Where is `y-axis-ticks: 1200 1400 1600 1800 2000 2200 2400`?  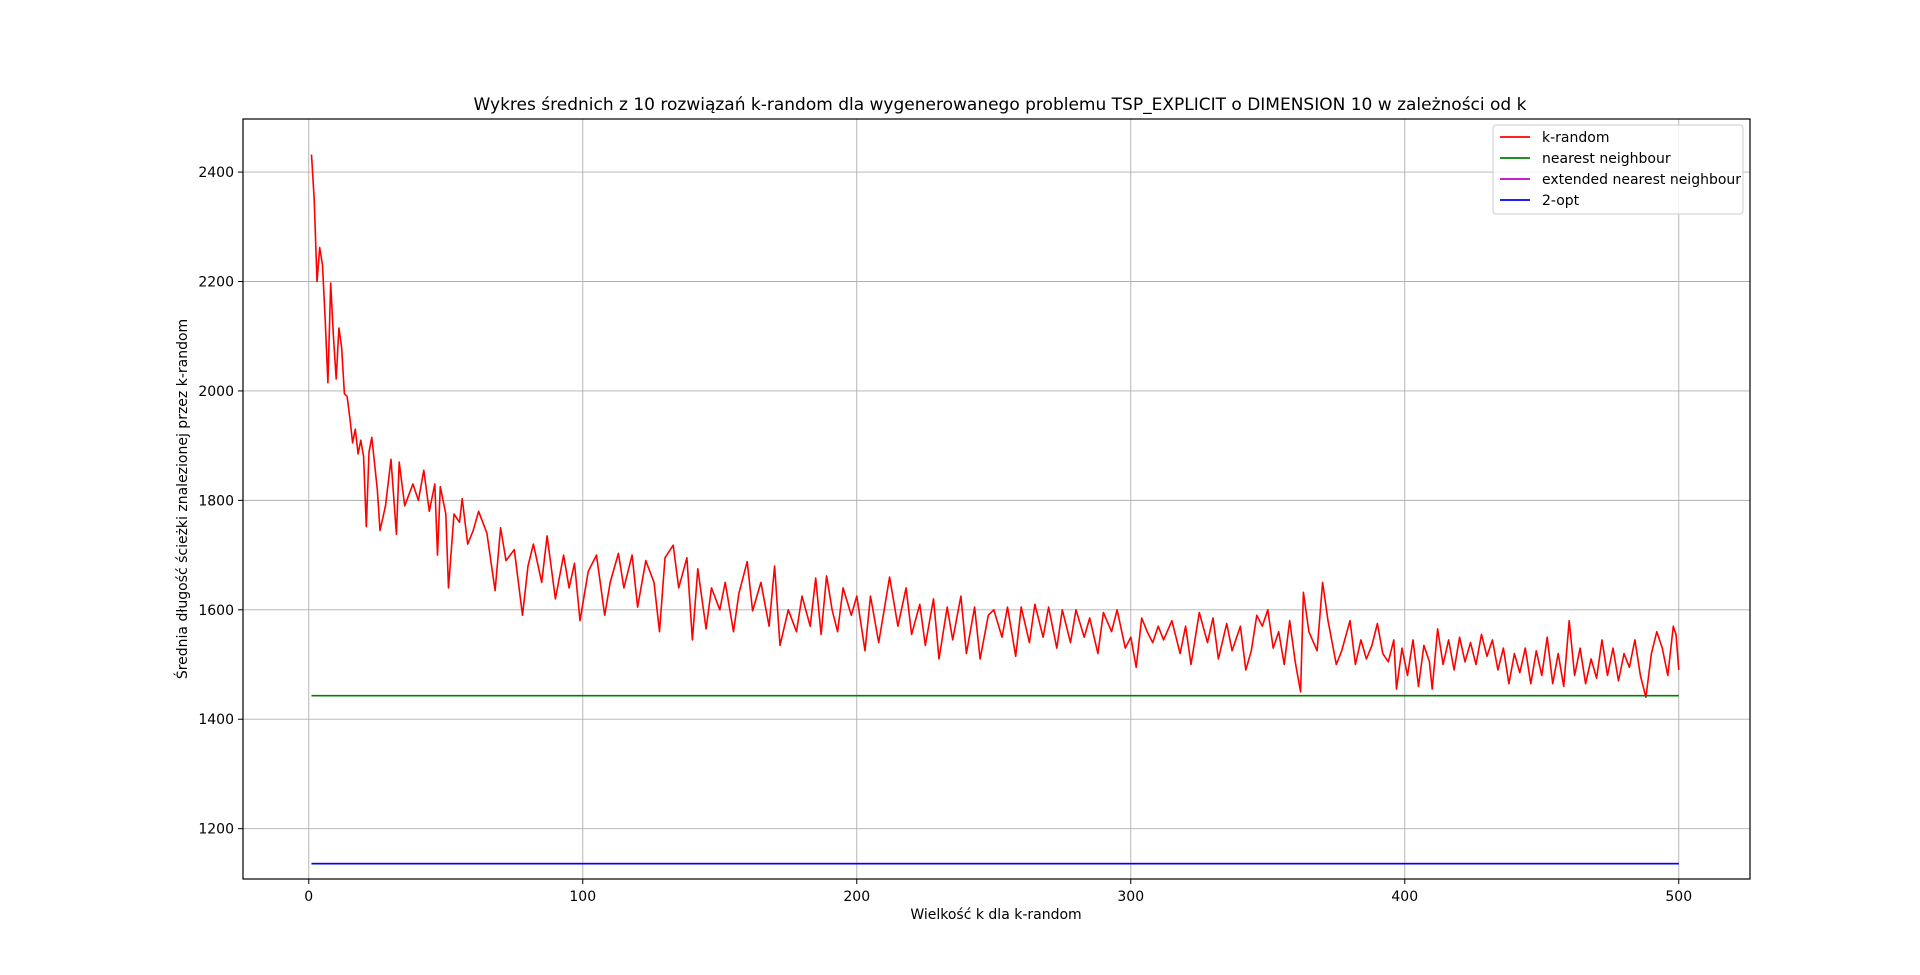 y-axis-ticks: 1200 1400 1600 1800 2000 2200 2400 is located at coordinates (220, 501).